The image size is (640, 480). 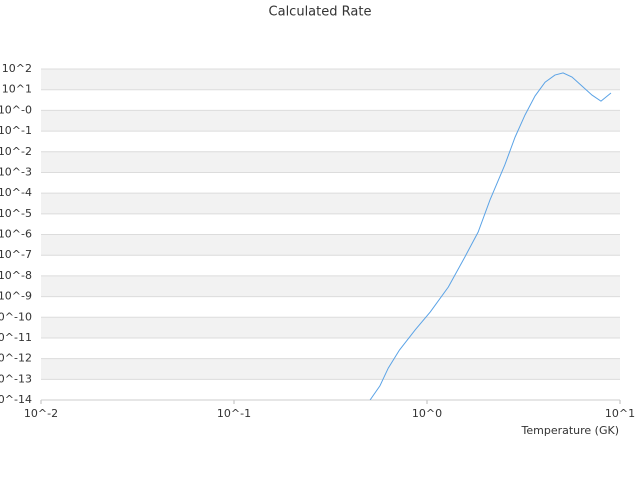 What do you see at coordinates (16, 213) in the screenshot?
I see `y-tick-label: 10^-5` at bounding box center [16, 213].